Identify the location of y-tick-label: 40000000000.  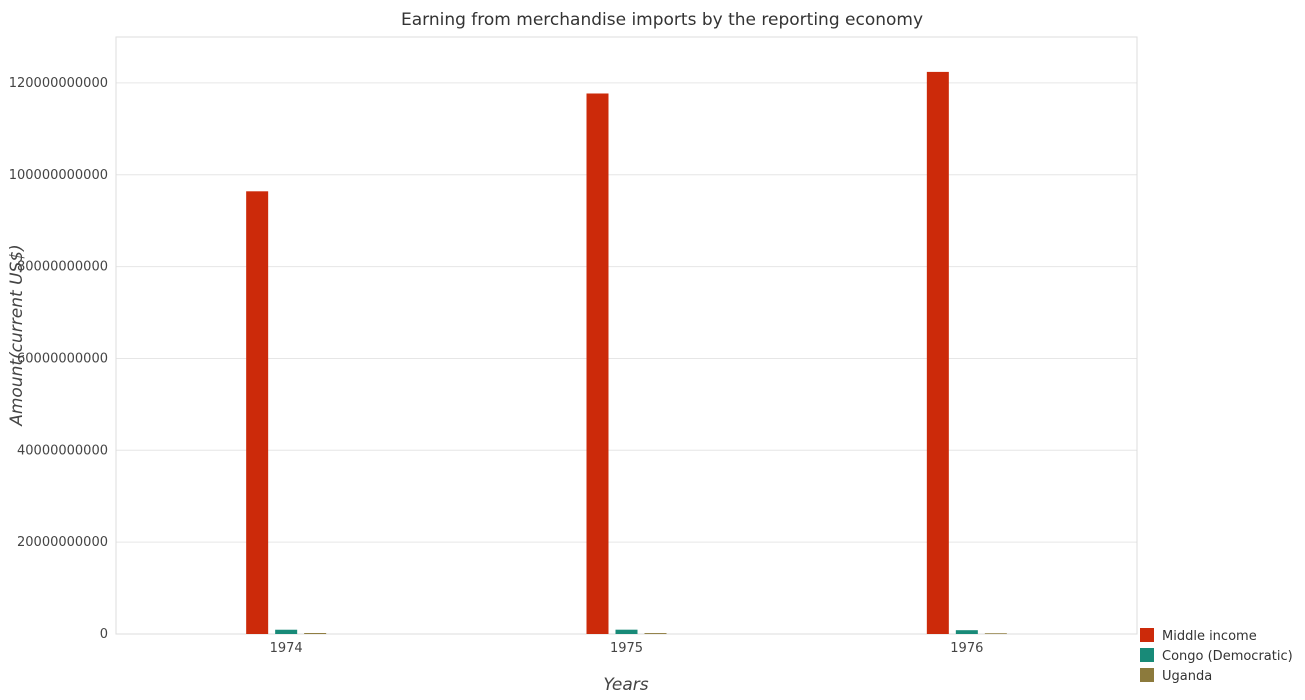
(62, 450).